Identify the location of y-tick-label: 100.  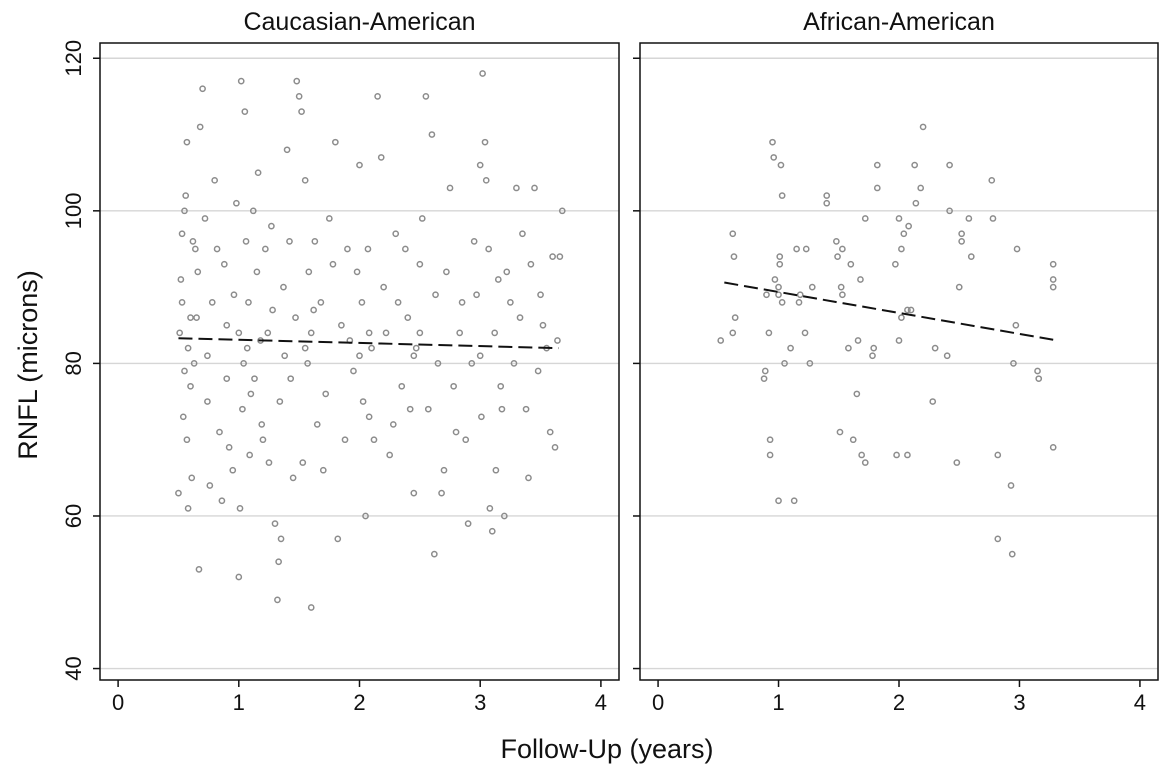
(73, 210).